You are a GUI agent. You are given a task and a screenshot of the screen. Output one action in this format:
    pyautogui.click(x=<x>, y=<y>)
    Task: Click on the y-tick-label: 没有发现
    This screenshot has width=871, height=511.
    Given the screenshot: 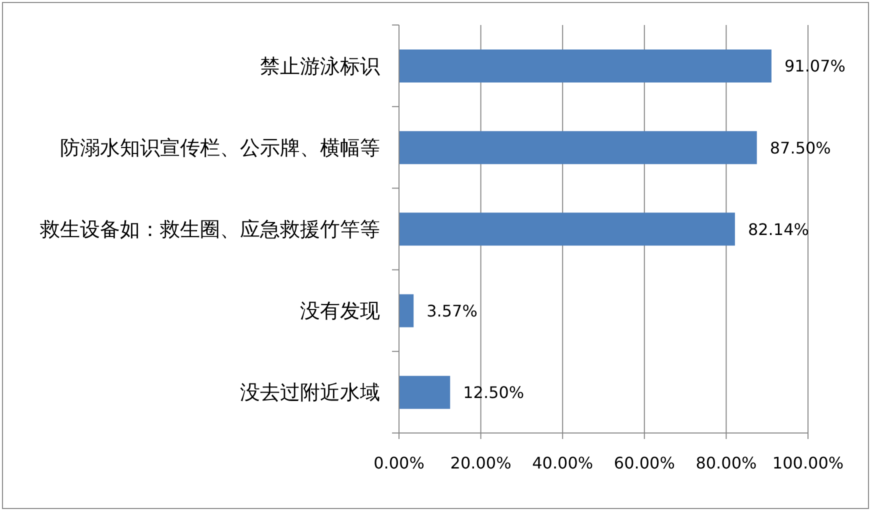 What is the action you would take?
    pyautogui.click(x=340, y=310)
    